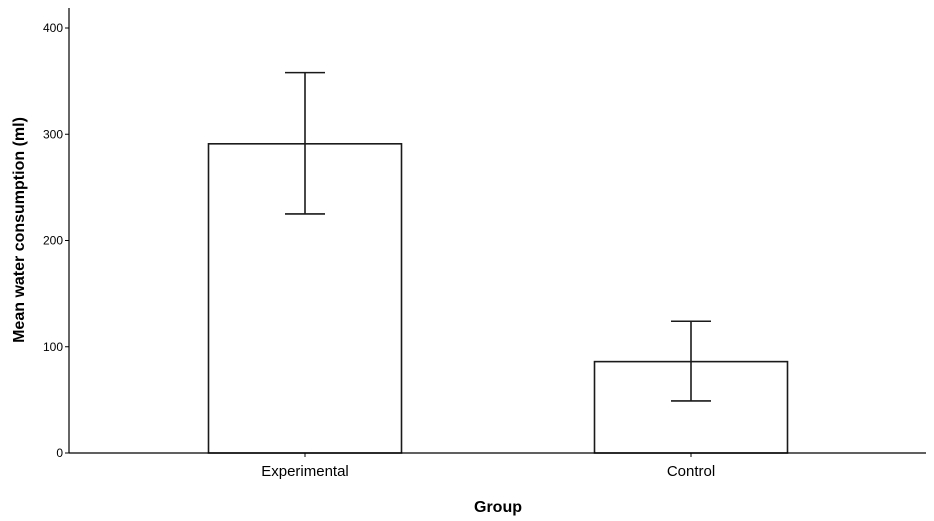 The height and width of the screenshot is (521, 934). I want to click on x-tick-label-control: Control, so click(691, 471).